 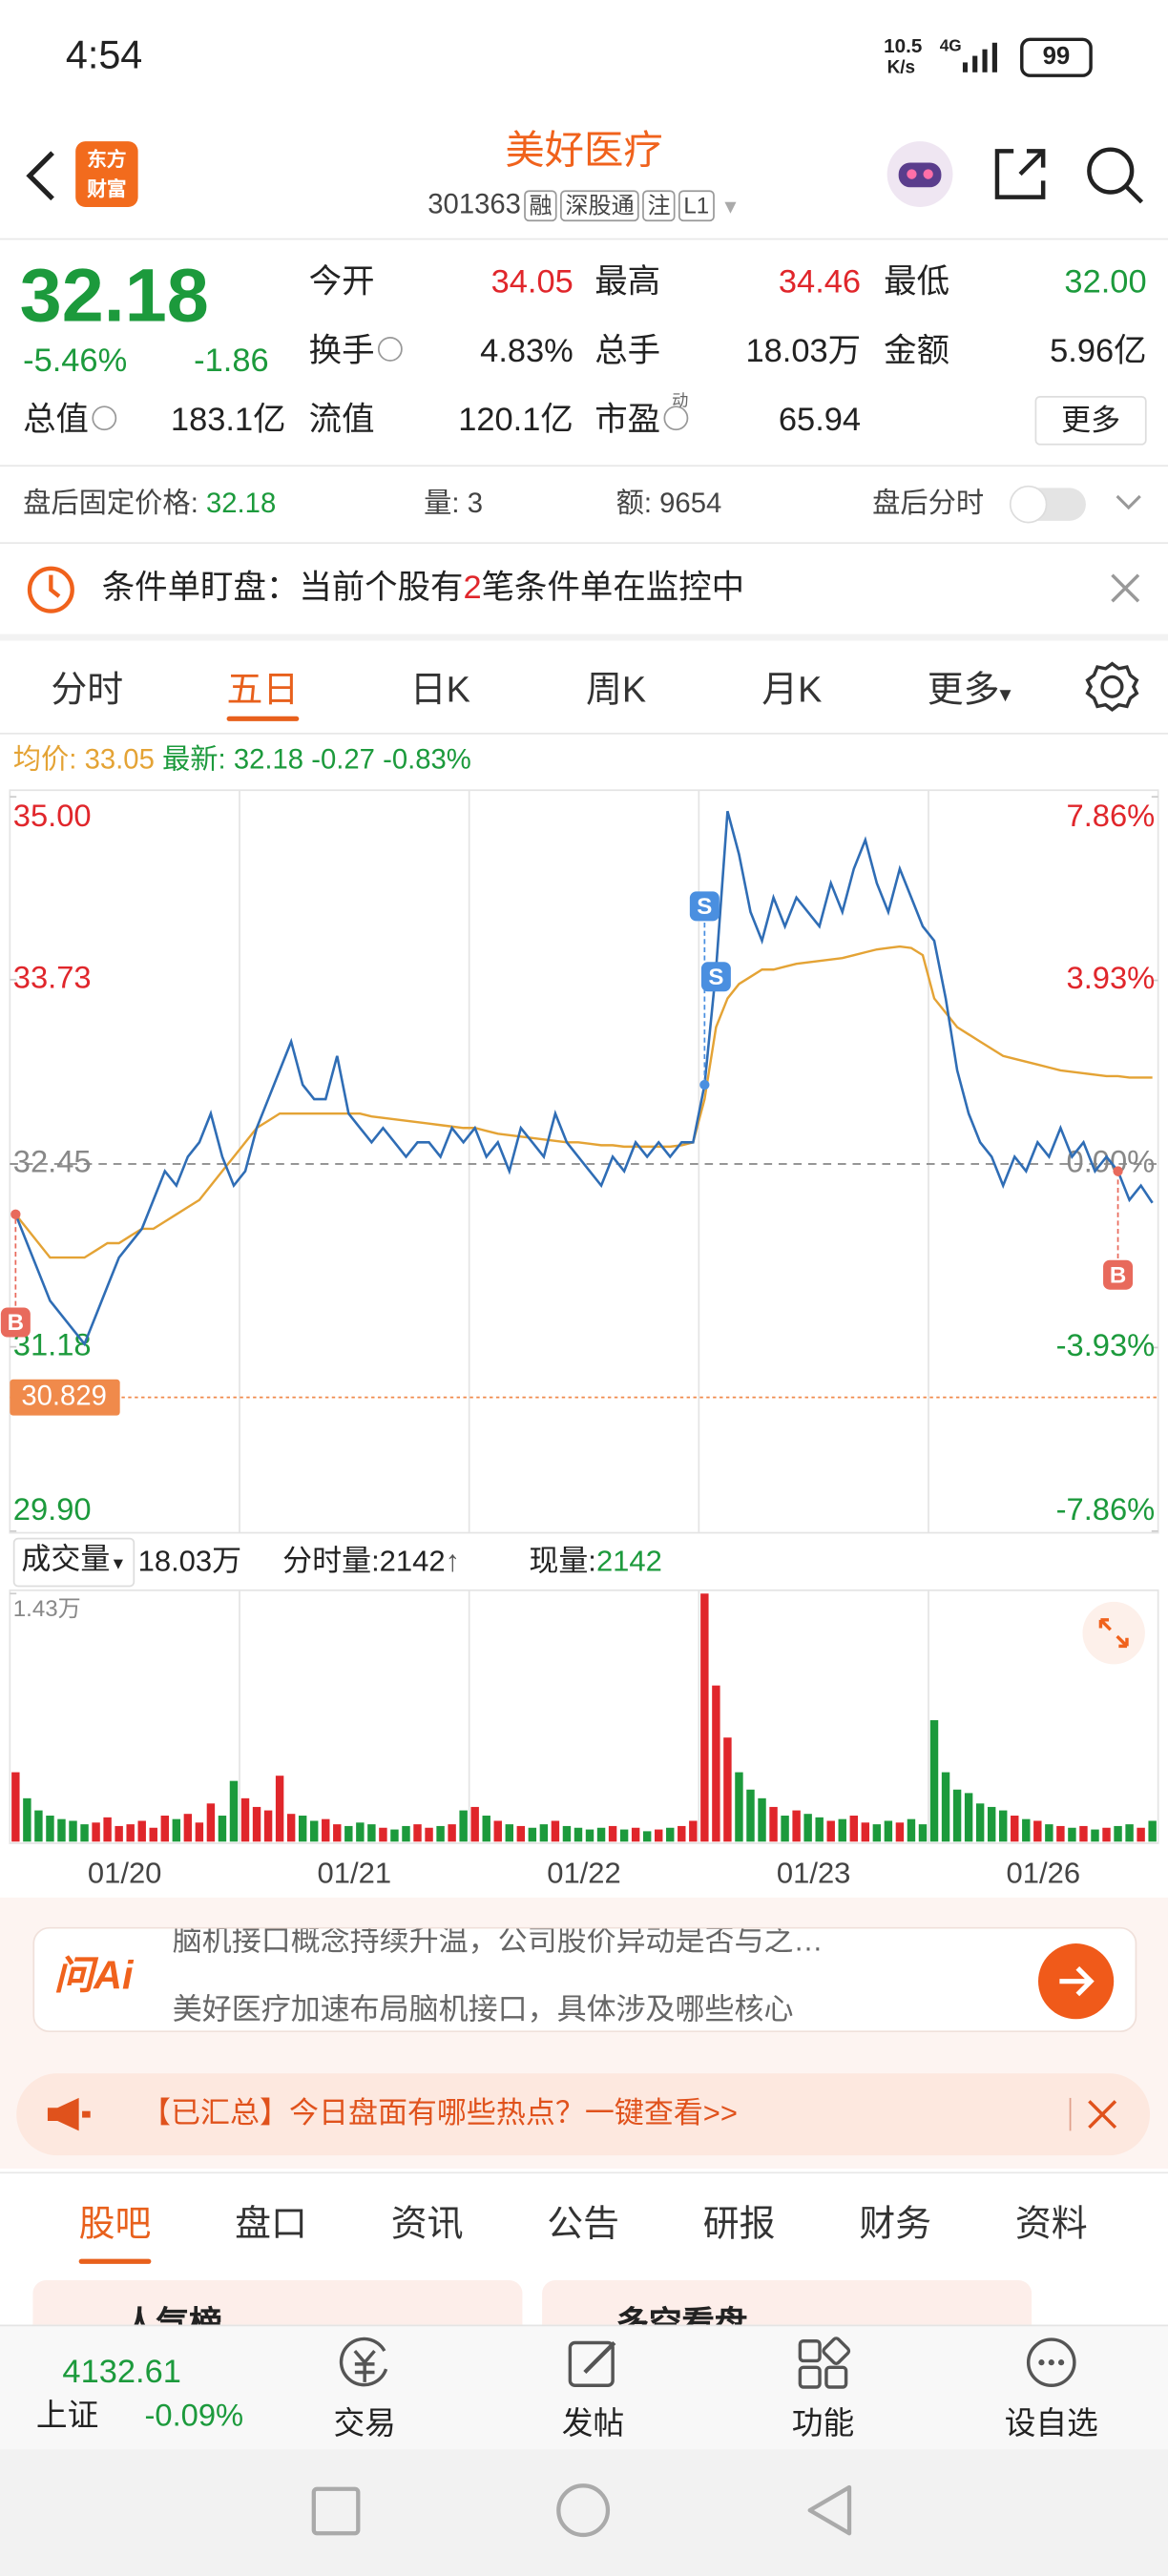 I want to click on dropdown-caret: ▼, so click(x=730, y=206).